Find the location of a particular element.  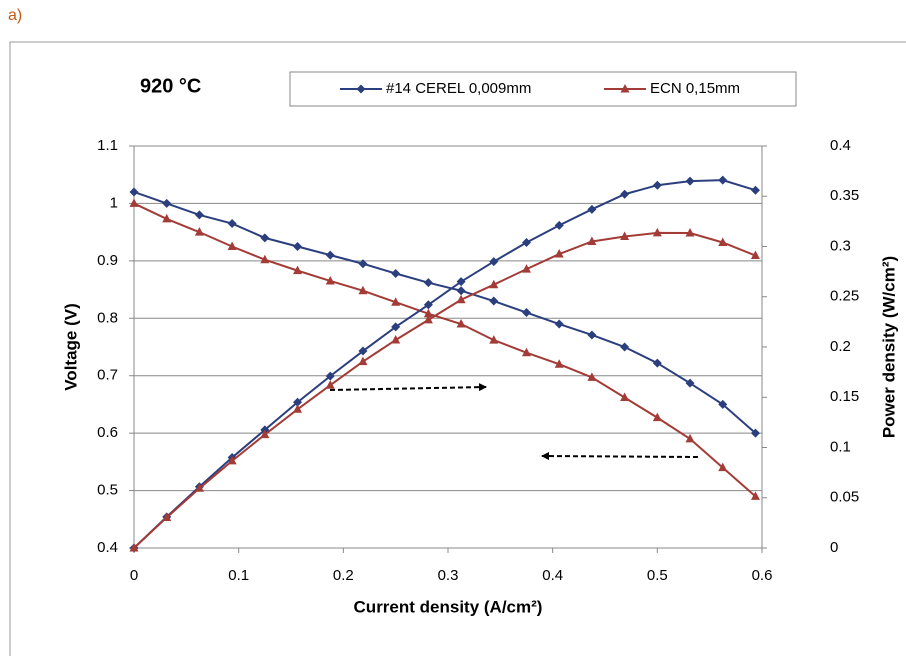

y2-tick-label: 0.2 is located at coordinates (840, 346).